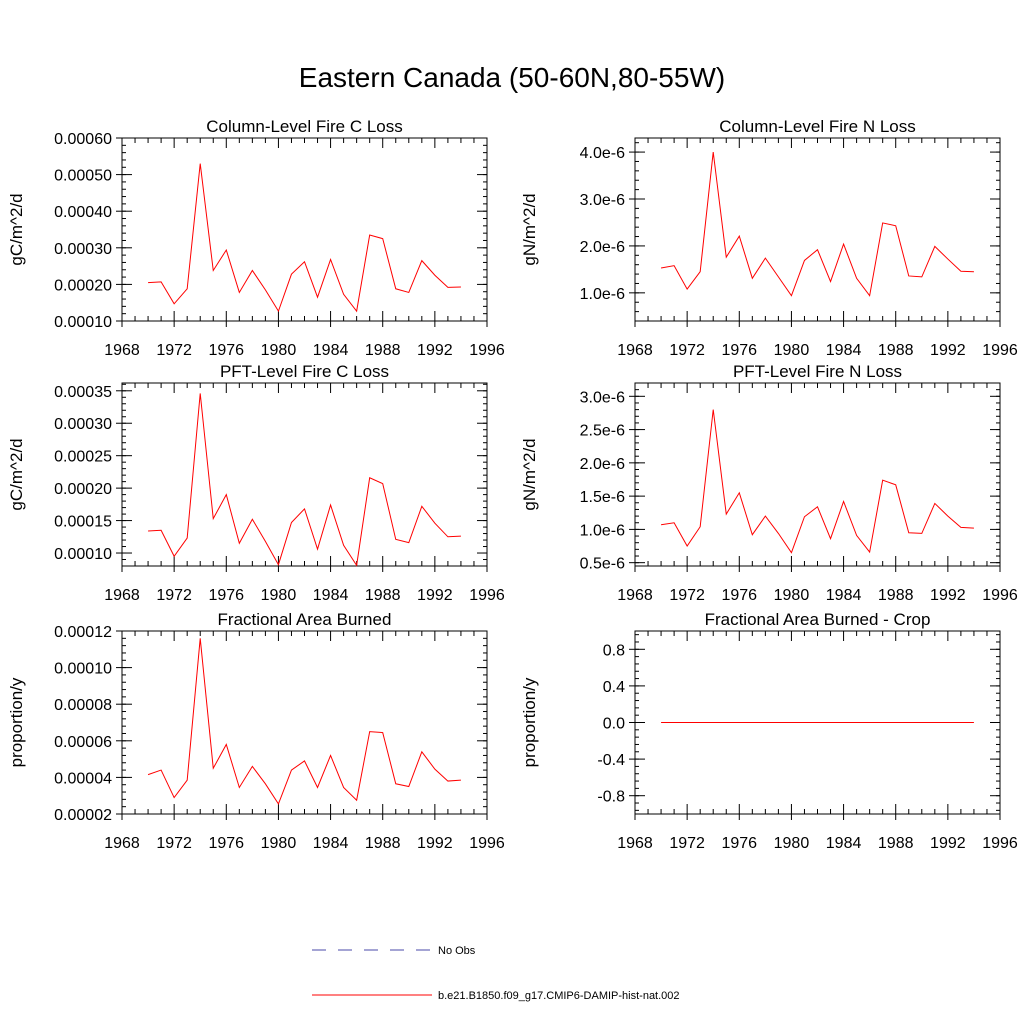  Describe the element at coordinates (16, 722) in the screenshot. I see `y-axis-label: proportion/y` at that location.